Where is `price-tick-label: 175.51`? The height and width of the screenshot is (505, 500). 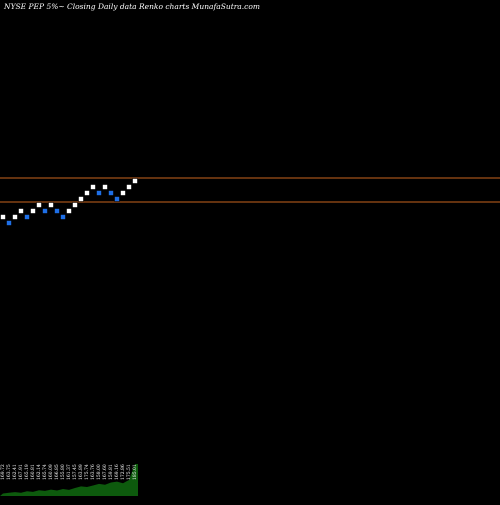 price-tick-label: 175.51 is located at coordinates (129, 472).